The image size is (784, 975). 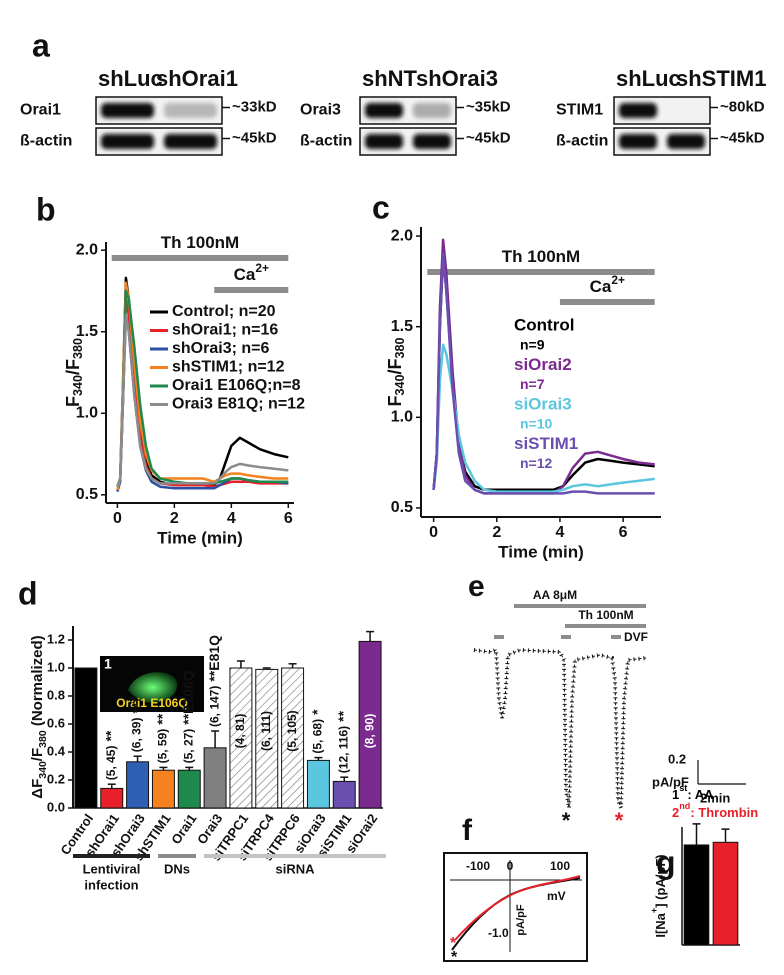 What do you see at coordinates (37, 789) in the screenshot?
I see `y-axis-label-part: ΔF` at bounding box center [37, 789].